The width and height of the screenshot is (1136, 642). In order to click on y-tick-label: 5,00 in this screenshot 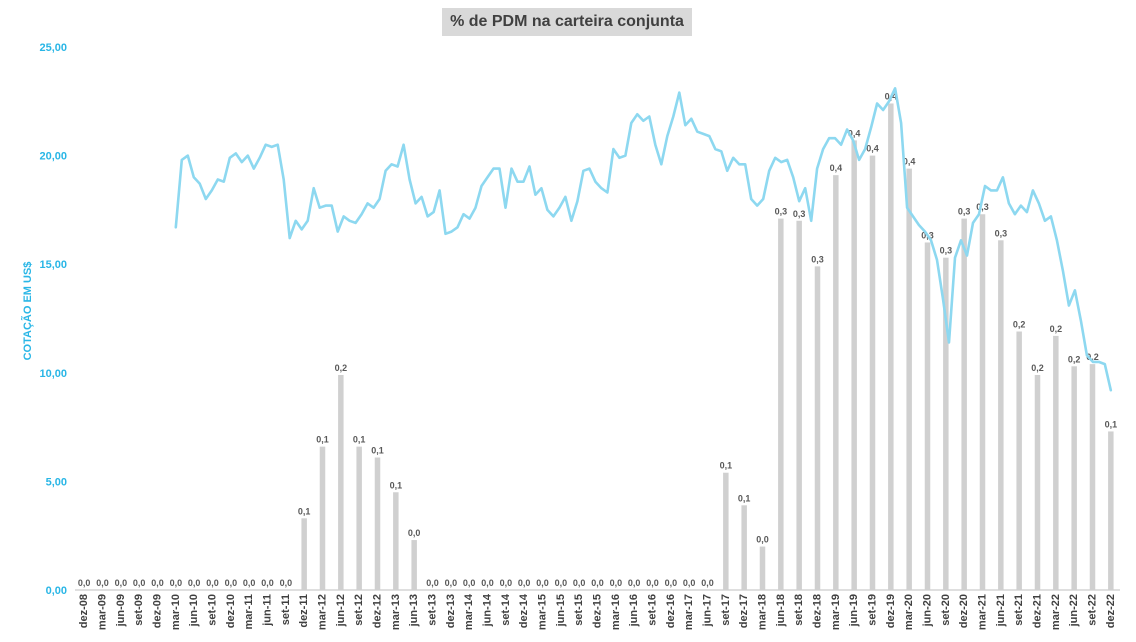, I will do `click(56, 482)`.